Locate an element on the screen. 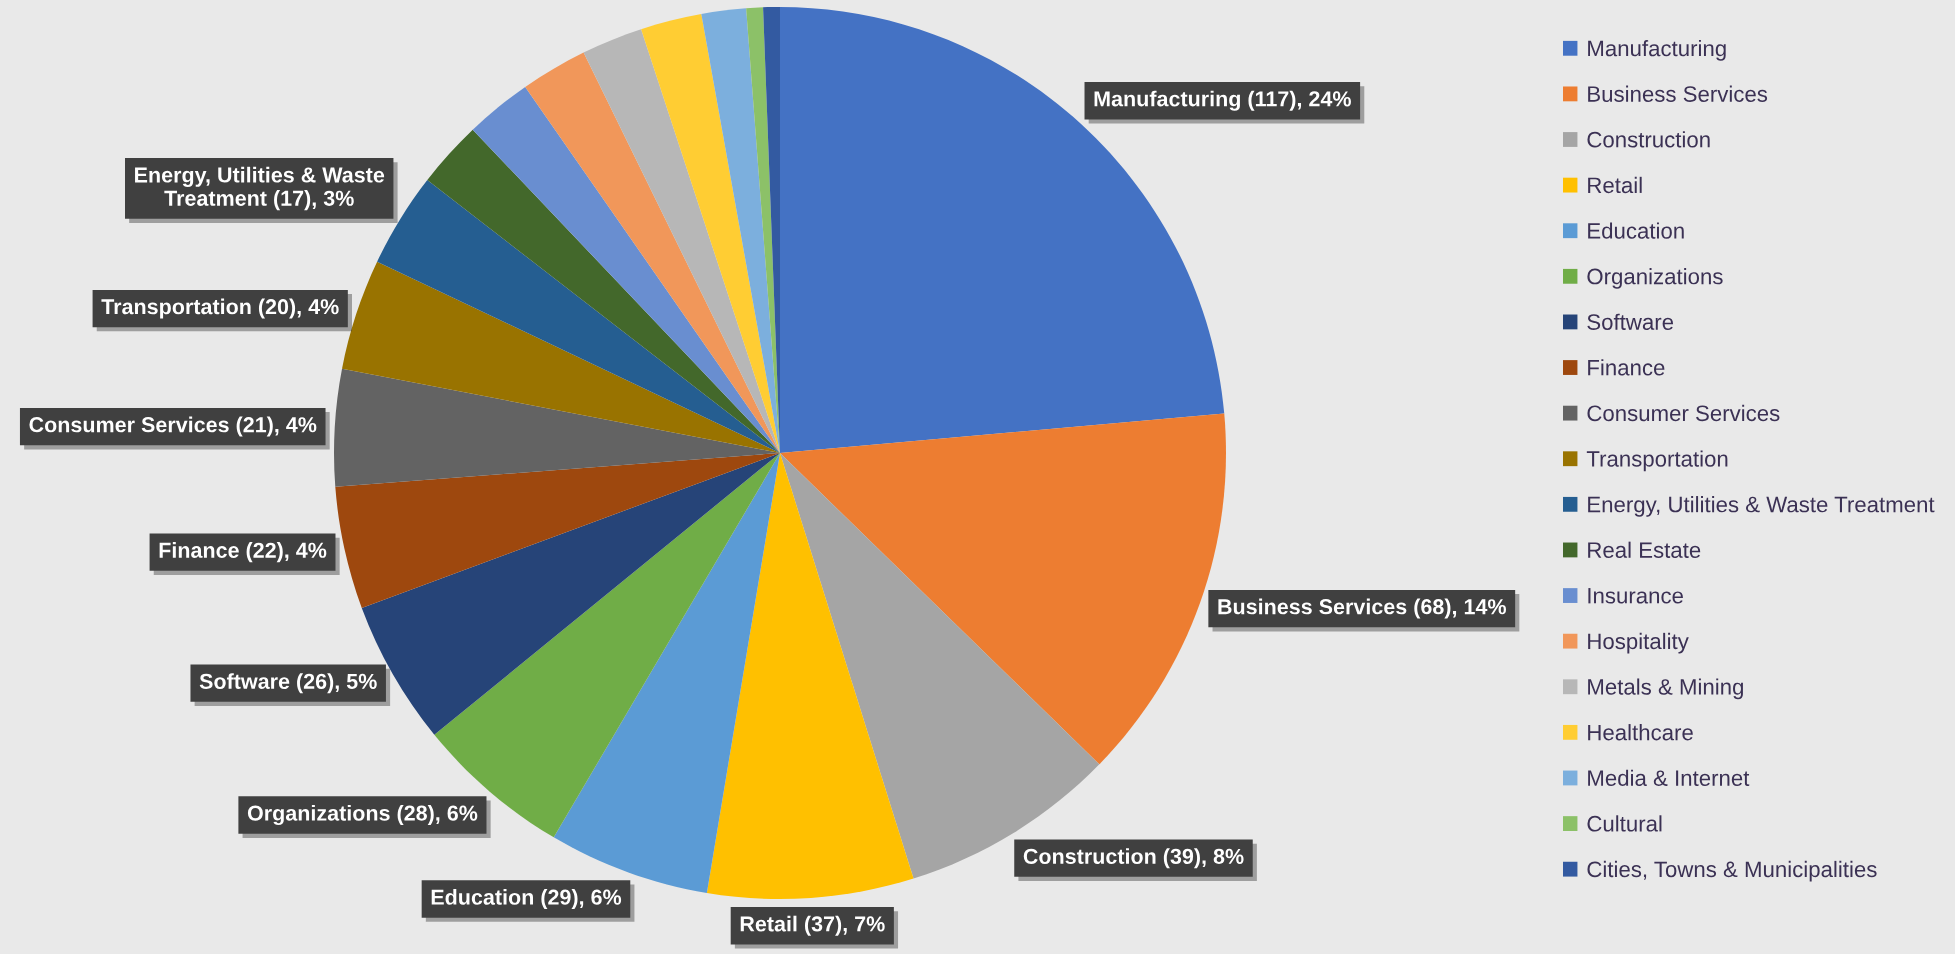  data-label: Construction (39), 8% is located at coordinates (1133, 858).